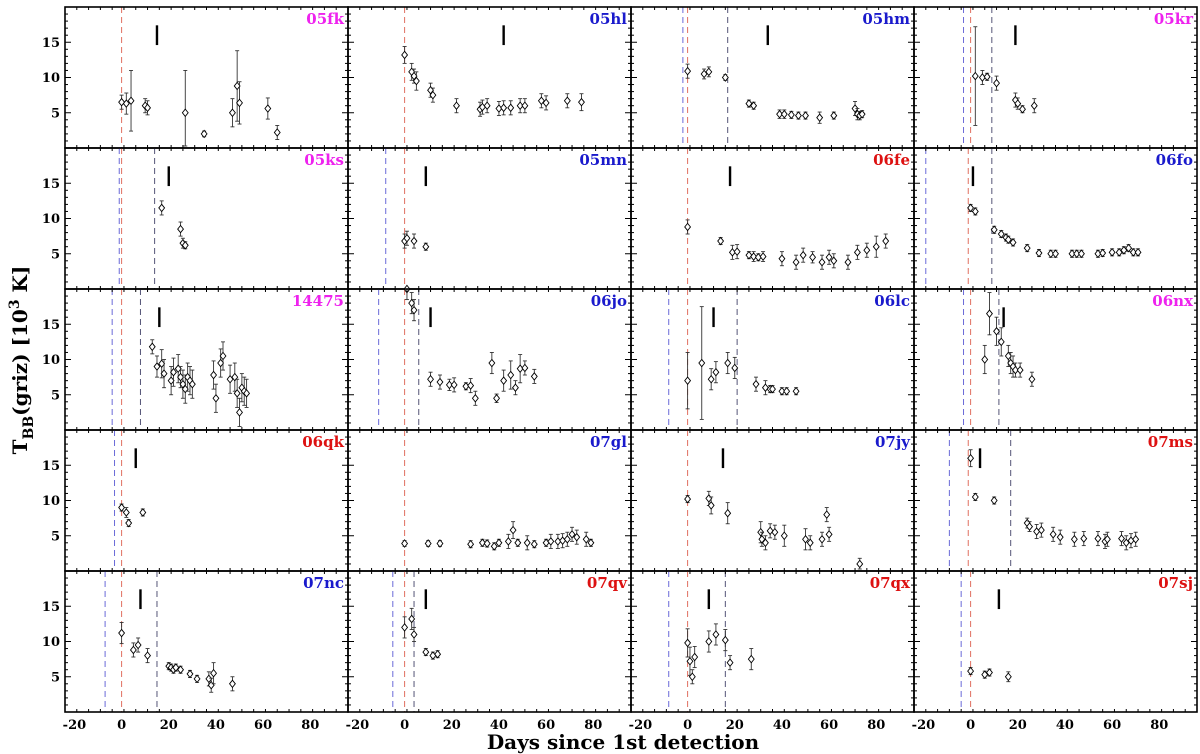 This screenshot has height=754, width=1200. I want to click on panel-label: 05hl, so click(609, 19).